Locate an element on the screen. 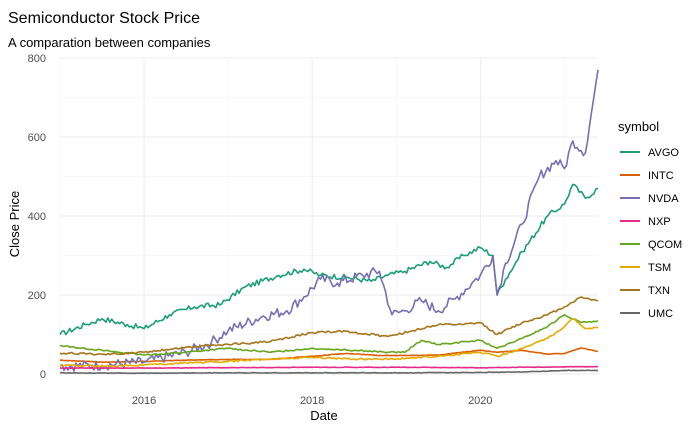 This screenshot has height=432, width=700. series-line-umc is located at coordinates (329, 372).